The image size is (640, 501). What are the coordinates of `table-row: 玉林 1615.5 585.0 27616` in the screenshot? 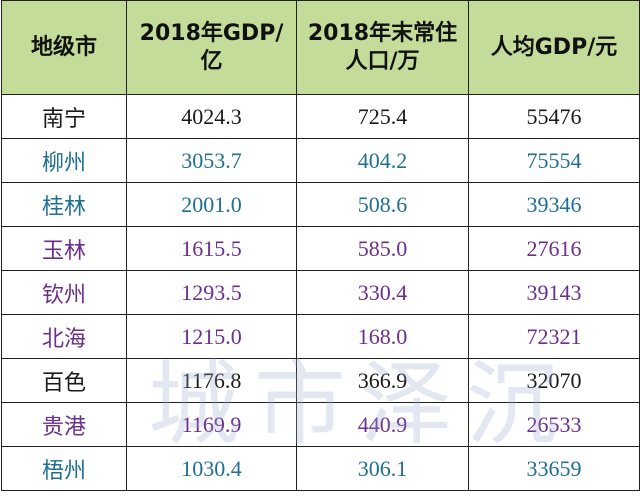 It's located at (320, 248).